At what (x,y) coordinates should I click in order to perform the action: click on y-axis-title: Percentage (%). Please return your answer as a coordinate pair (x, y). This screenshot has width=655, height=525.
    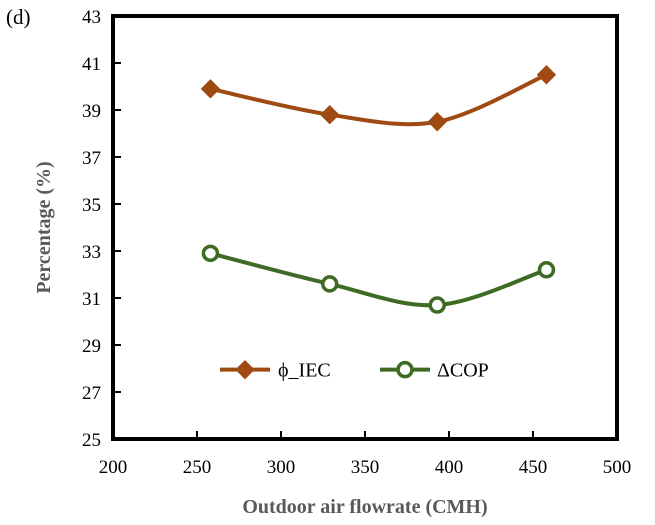
    Looking at the image, I should click on (44, 227).